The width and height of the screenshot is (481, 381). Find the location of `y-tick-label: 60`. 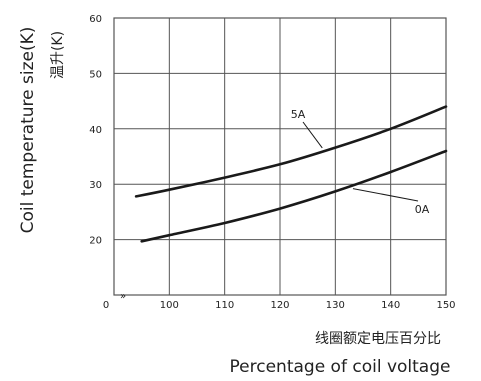

y-tick-label: 60 is located at coordinates (95, 19).